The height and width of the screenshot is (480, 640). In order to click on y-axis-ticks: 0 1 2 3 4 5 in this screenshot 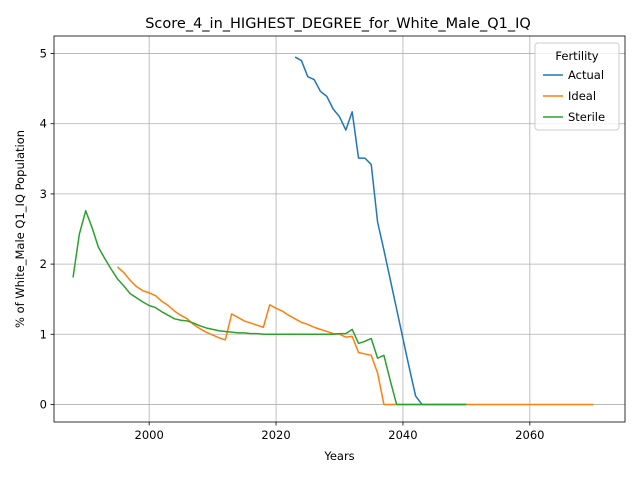, I will do `click(47, 229)`.